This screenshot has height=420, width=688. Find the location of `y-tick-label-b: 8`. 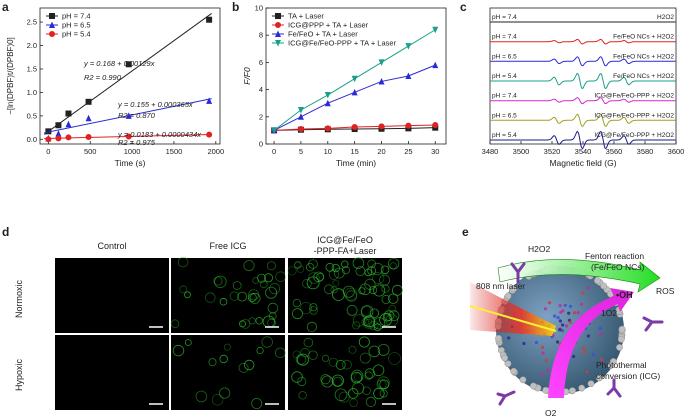

y-tick-label-b: 8 is located at coordinates (261, 35).